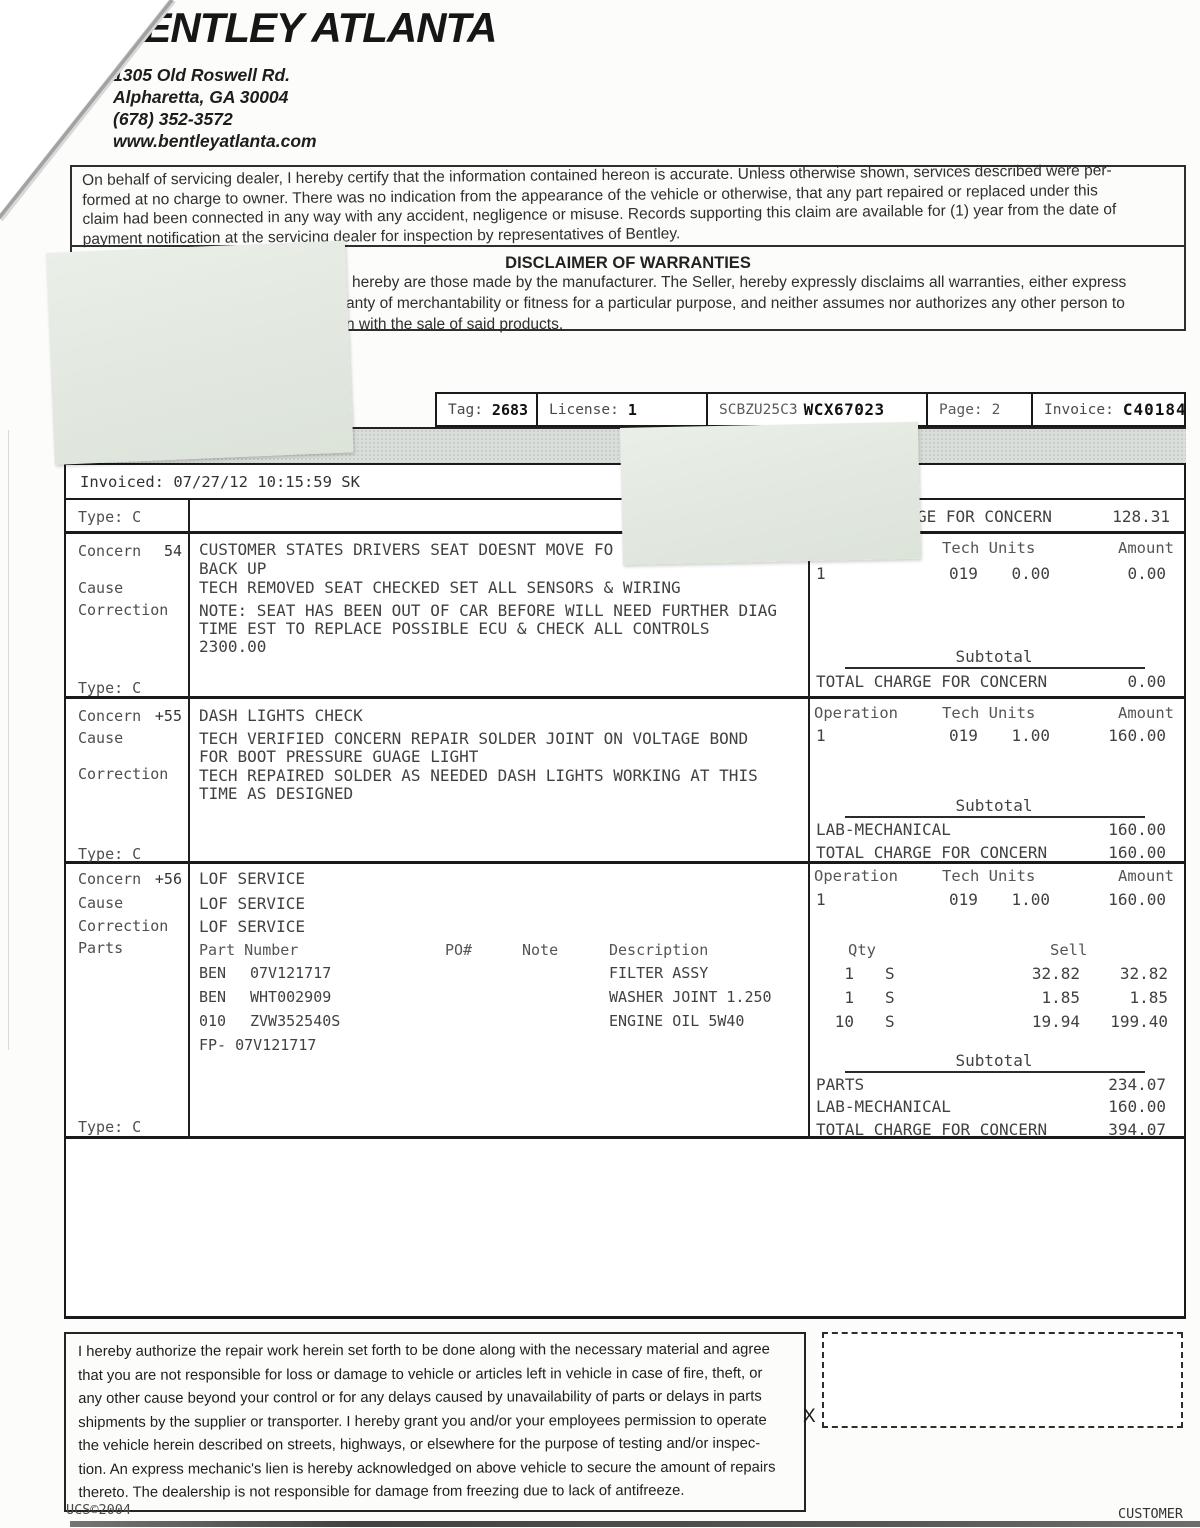 The image size is (1200, 1528). What do you see at coordinates (99, 1510) in the screenshot?
I see `form-vendor-stamp: UCS©2004` at bounding box center [99, 1510].